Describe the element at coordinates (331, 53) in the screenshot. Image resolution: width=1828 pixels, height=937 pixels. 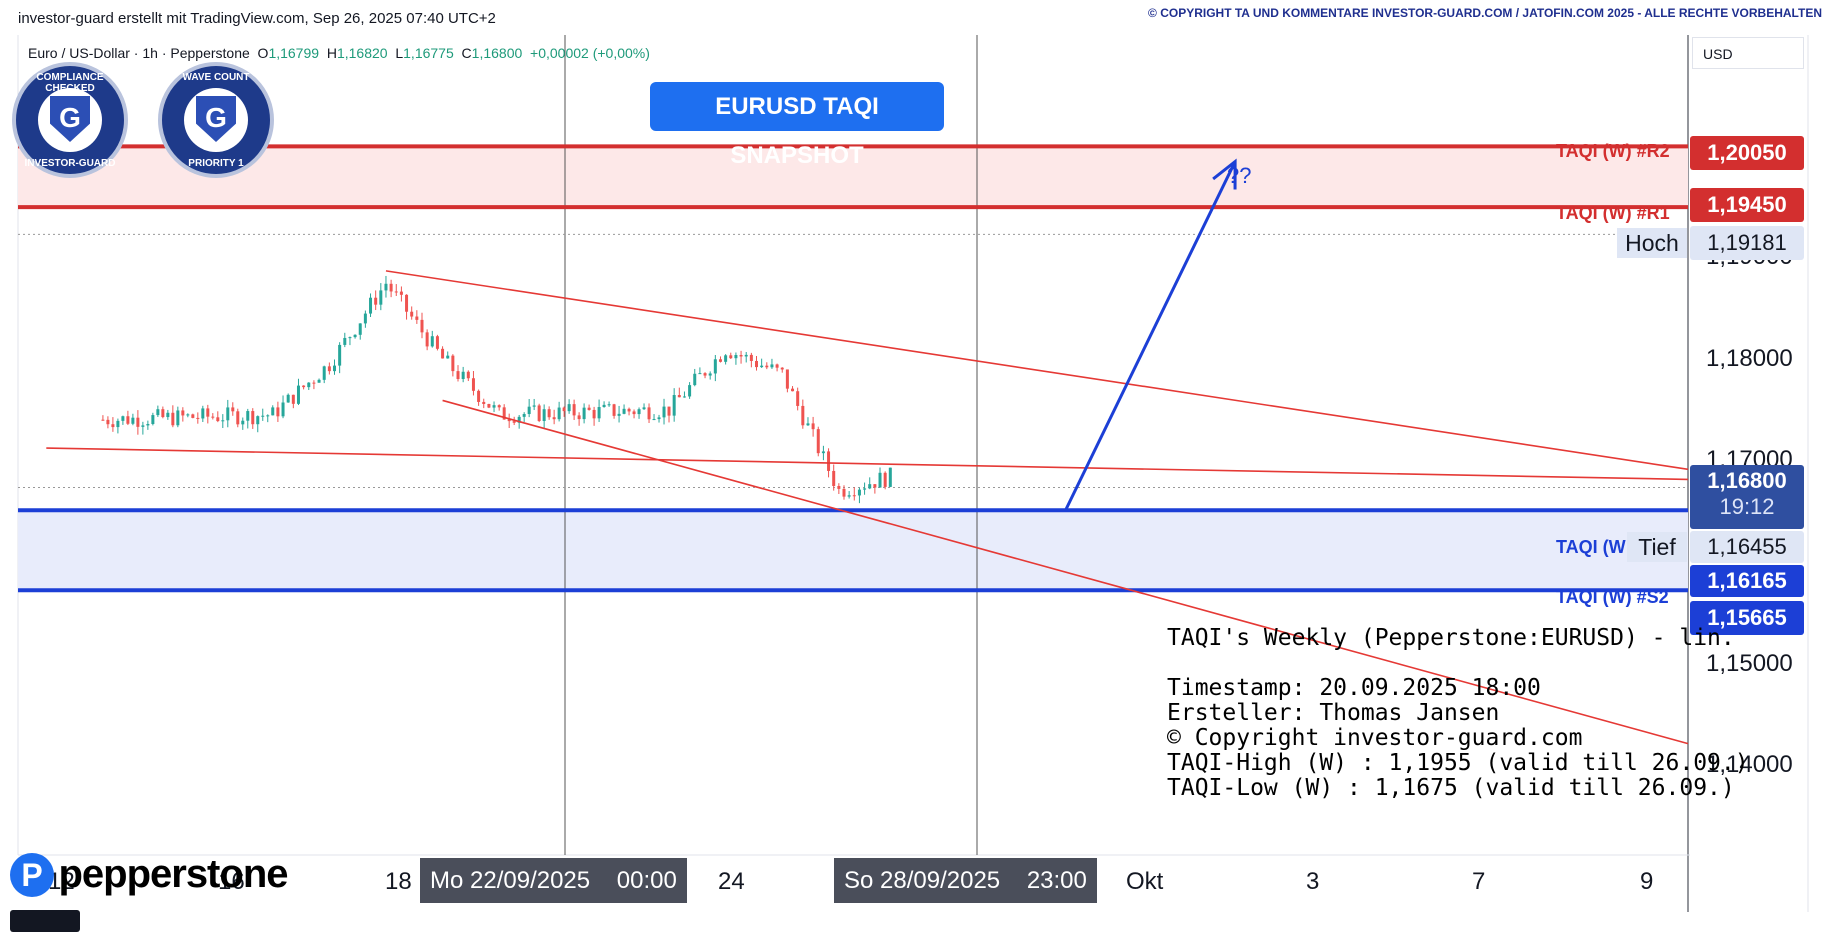
I see `high-label: H` at that location.